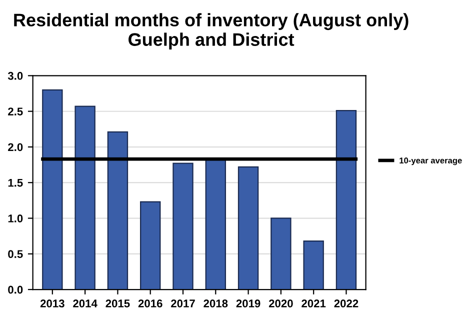 The width and height of the screenshot is (469, 329). What do you see at coordinates (346, 304) in the screenshot?
I see `x-tick-label: 2022` at bounding box center [346, 304].